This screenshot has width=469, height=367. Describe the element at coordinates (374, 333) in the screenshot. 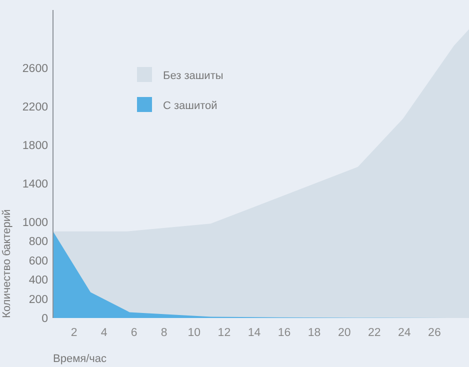

I see `x-tick-label: 22` at that location.